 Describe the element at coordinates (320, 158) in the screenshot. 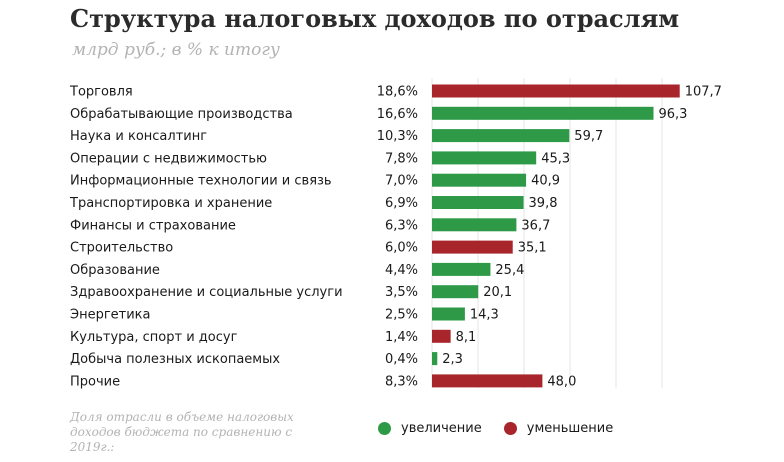

I see `chart-row: Операции с недвижимостью 7,8% 45,3` at that location.